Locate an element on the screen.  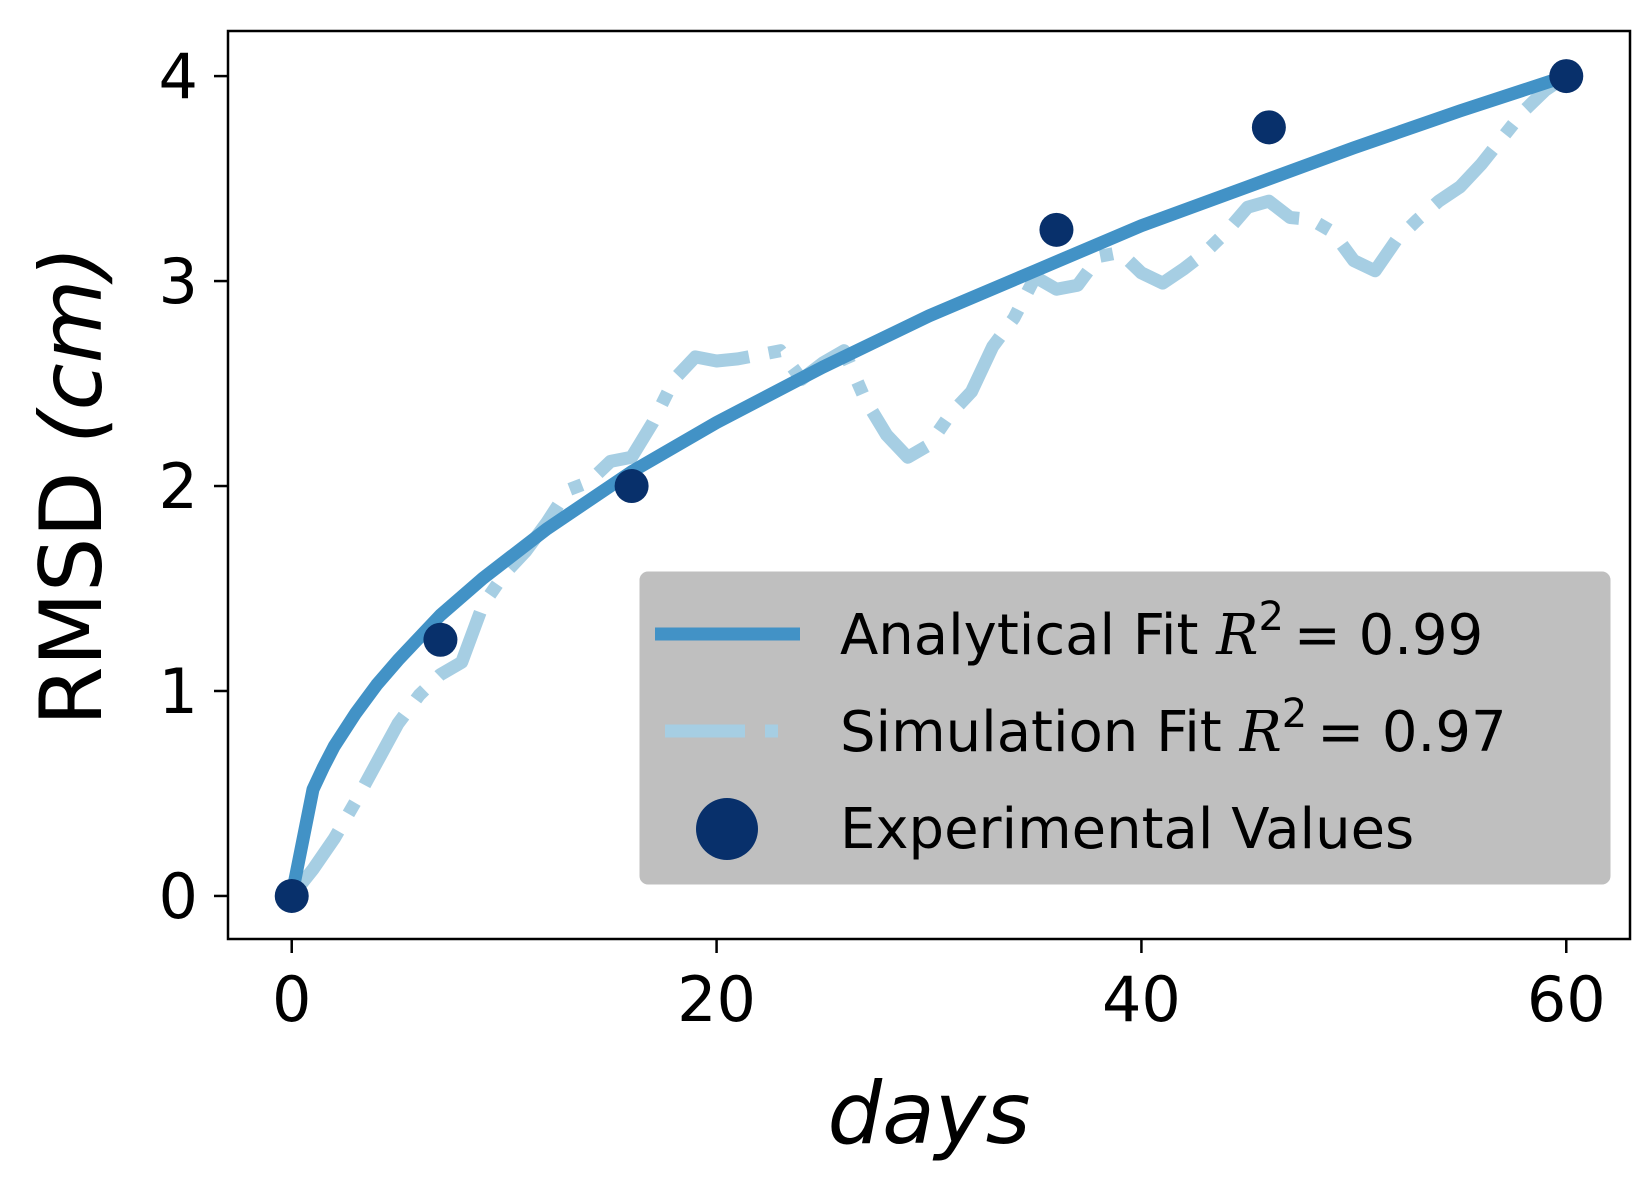
legend-simulation-superscript: 2 is located at coordinates (1294, 714).